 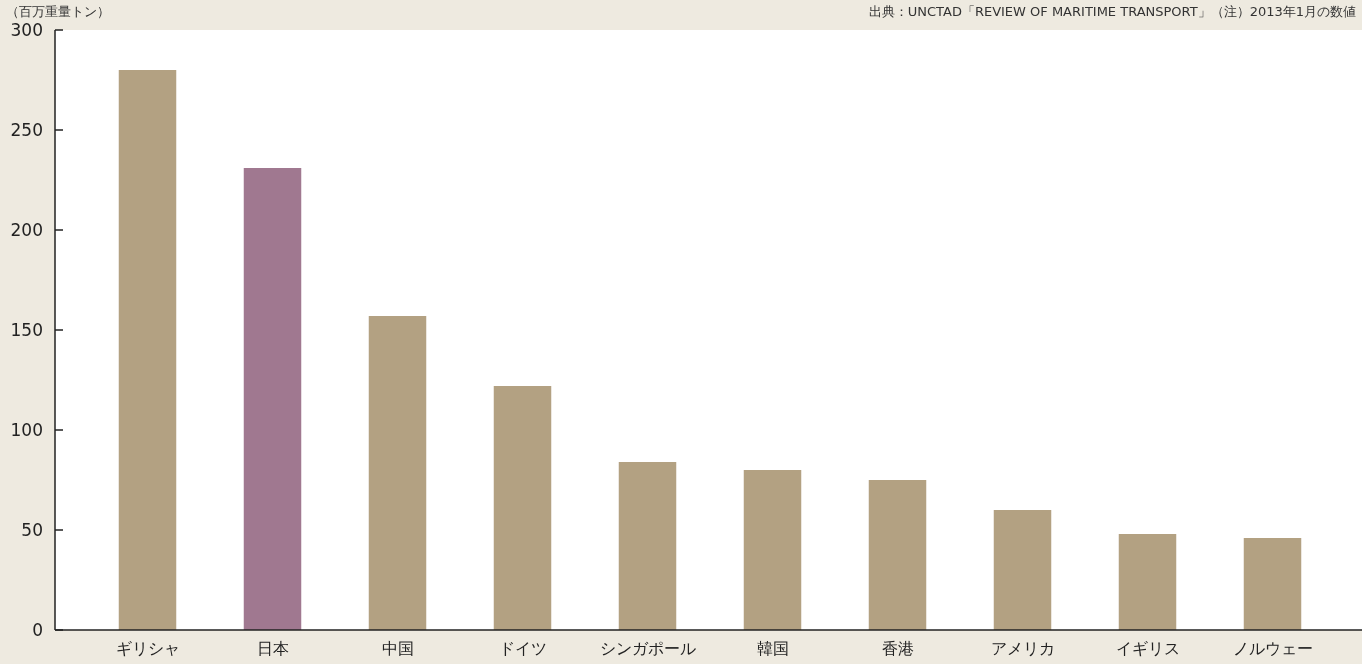 I want to click on x-tick-label: アメリカ, so click(x=1022, y=648).